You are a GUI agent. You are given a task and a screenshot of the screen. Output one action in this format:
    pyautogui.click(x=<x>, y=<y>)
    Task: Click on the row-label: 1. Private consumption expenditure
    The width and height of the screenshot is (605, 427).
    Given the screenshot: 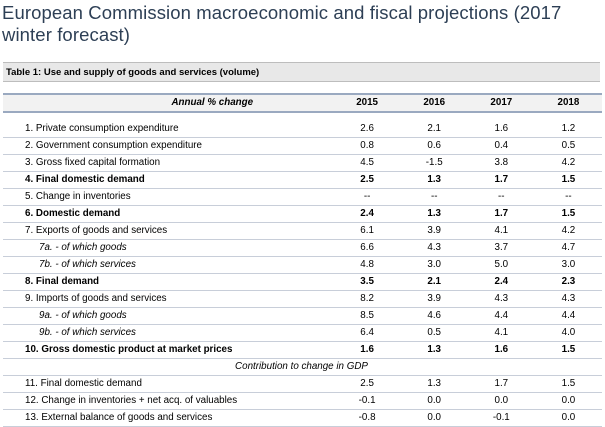 What is the action you would take?
    pyautogui.click(x=168, y=129)
    